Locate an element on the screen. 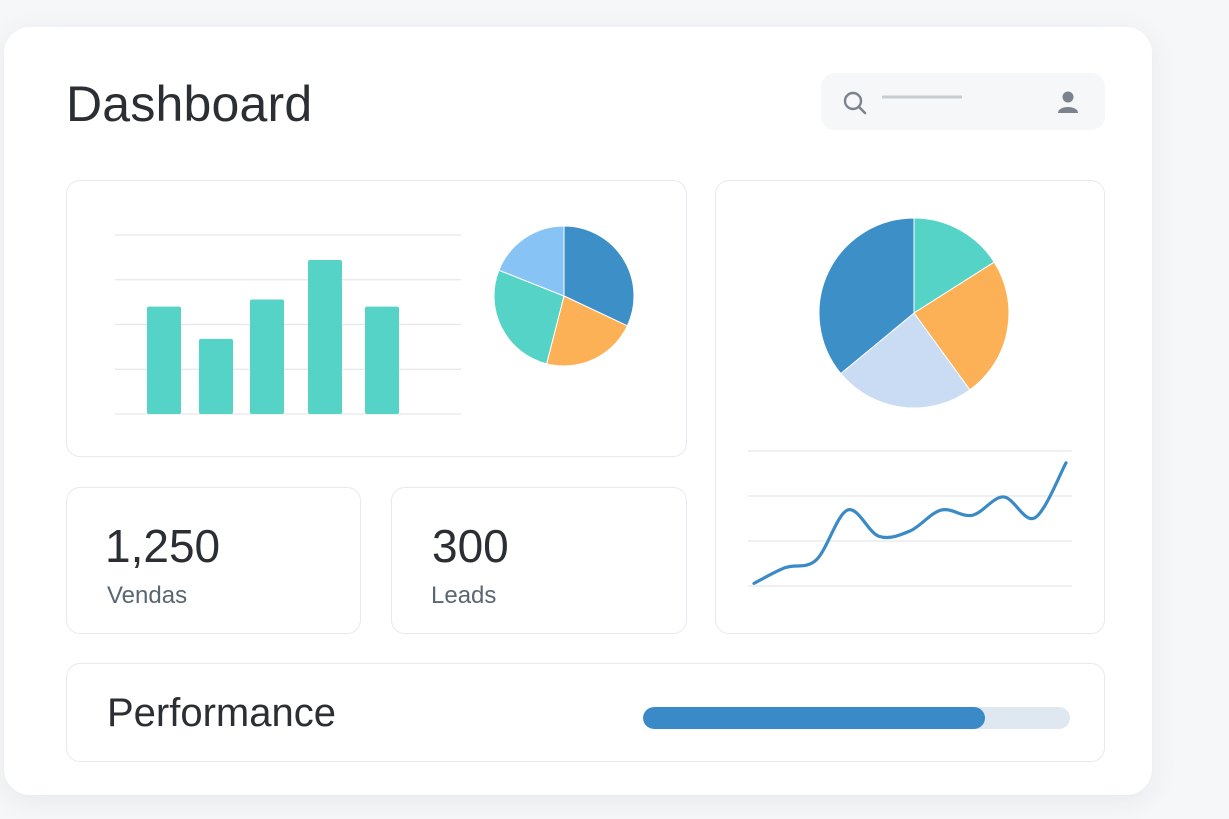 This screenshot has width=1229, height=819. vendas-value: 1,250 is located at coordinates (163, 546).